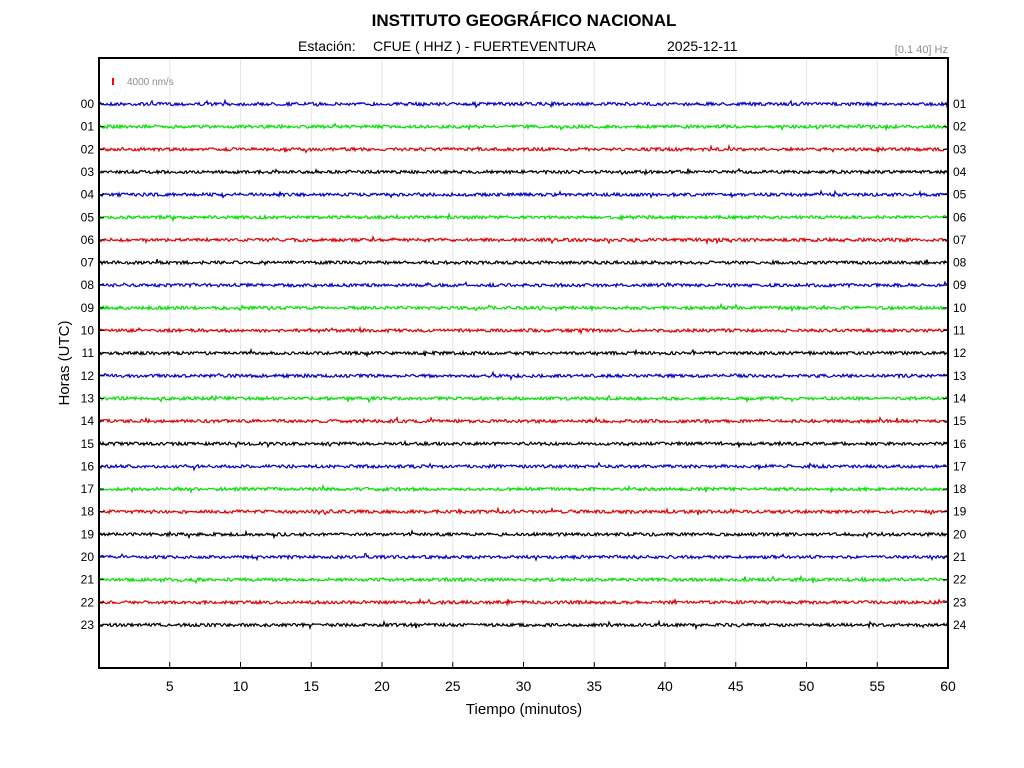 The height and width of the screenshot is (768, 1024). Describe the element at coordinates (88, 489) in the screenshot. I see `hour-label-left: 17` at that location.